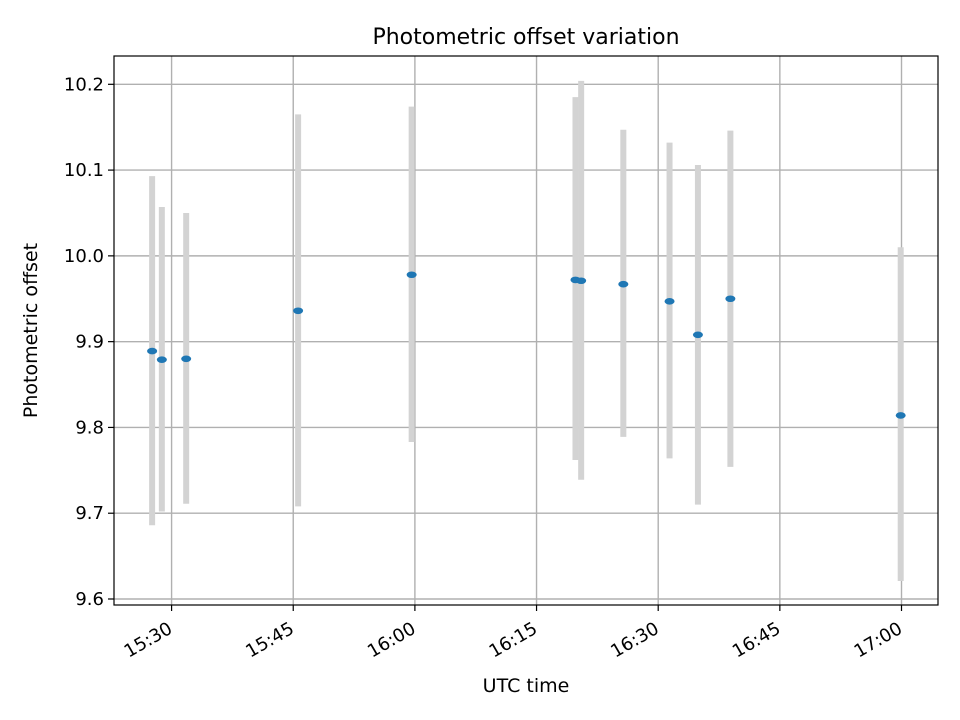  What do you see at coordinates (526, 686) in the screenshot?
I see `x-axis-label: UTC time` at bounding box center [526, 686].